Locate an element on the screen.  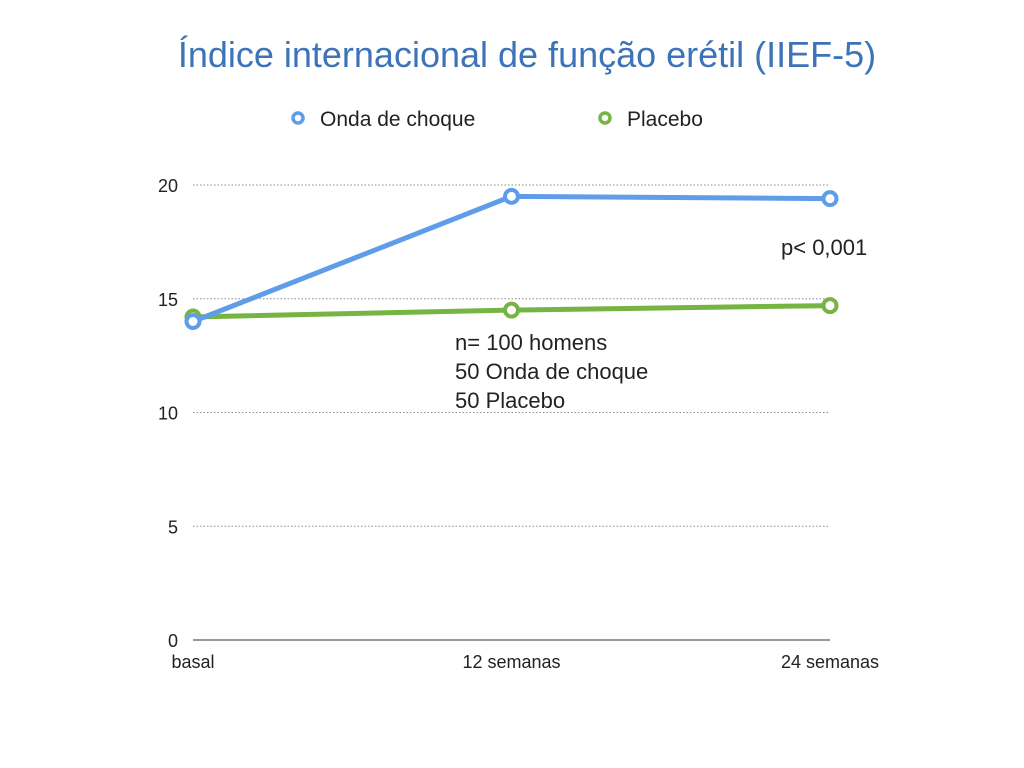
p-value-annotation: p< 0,001 is located at coordinates (824, 247).